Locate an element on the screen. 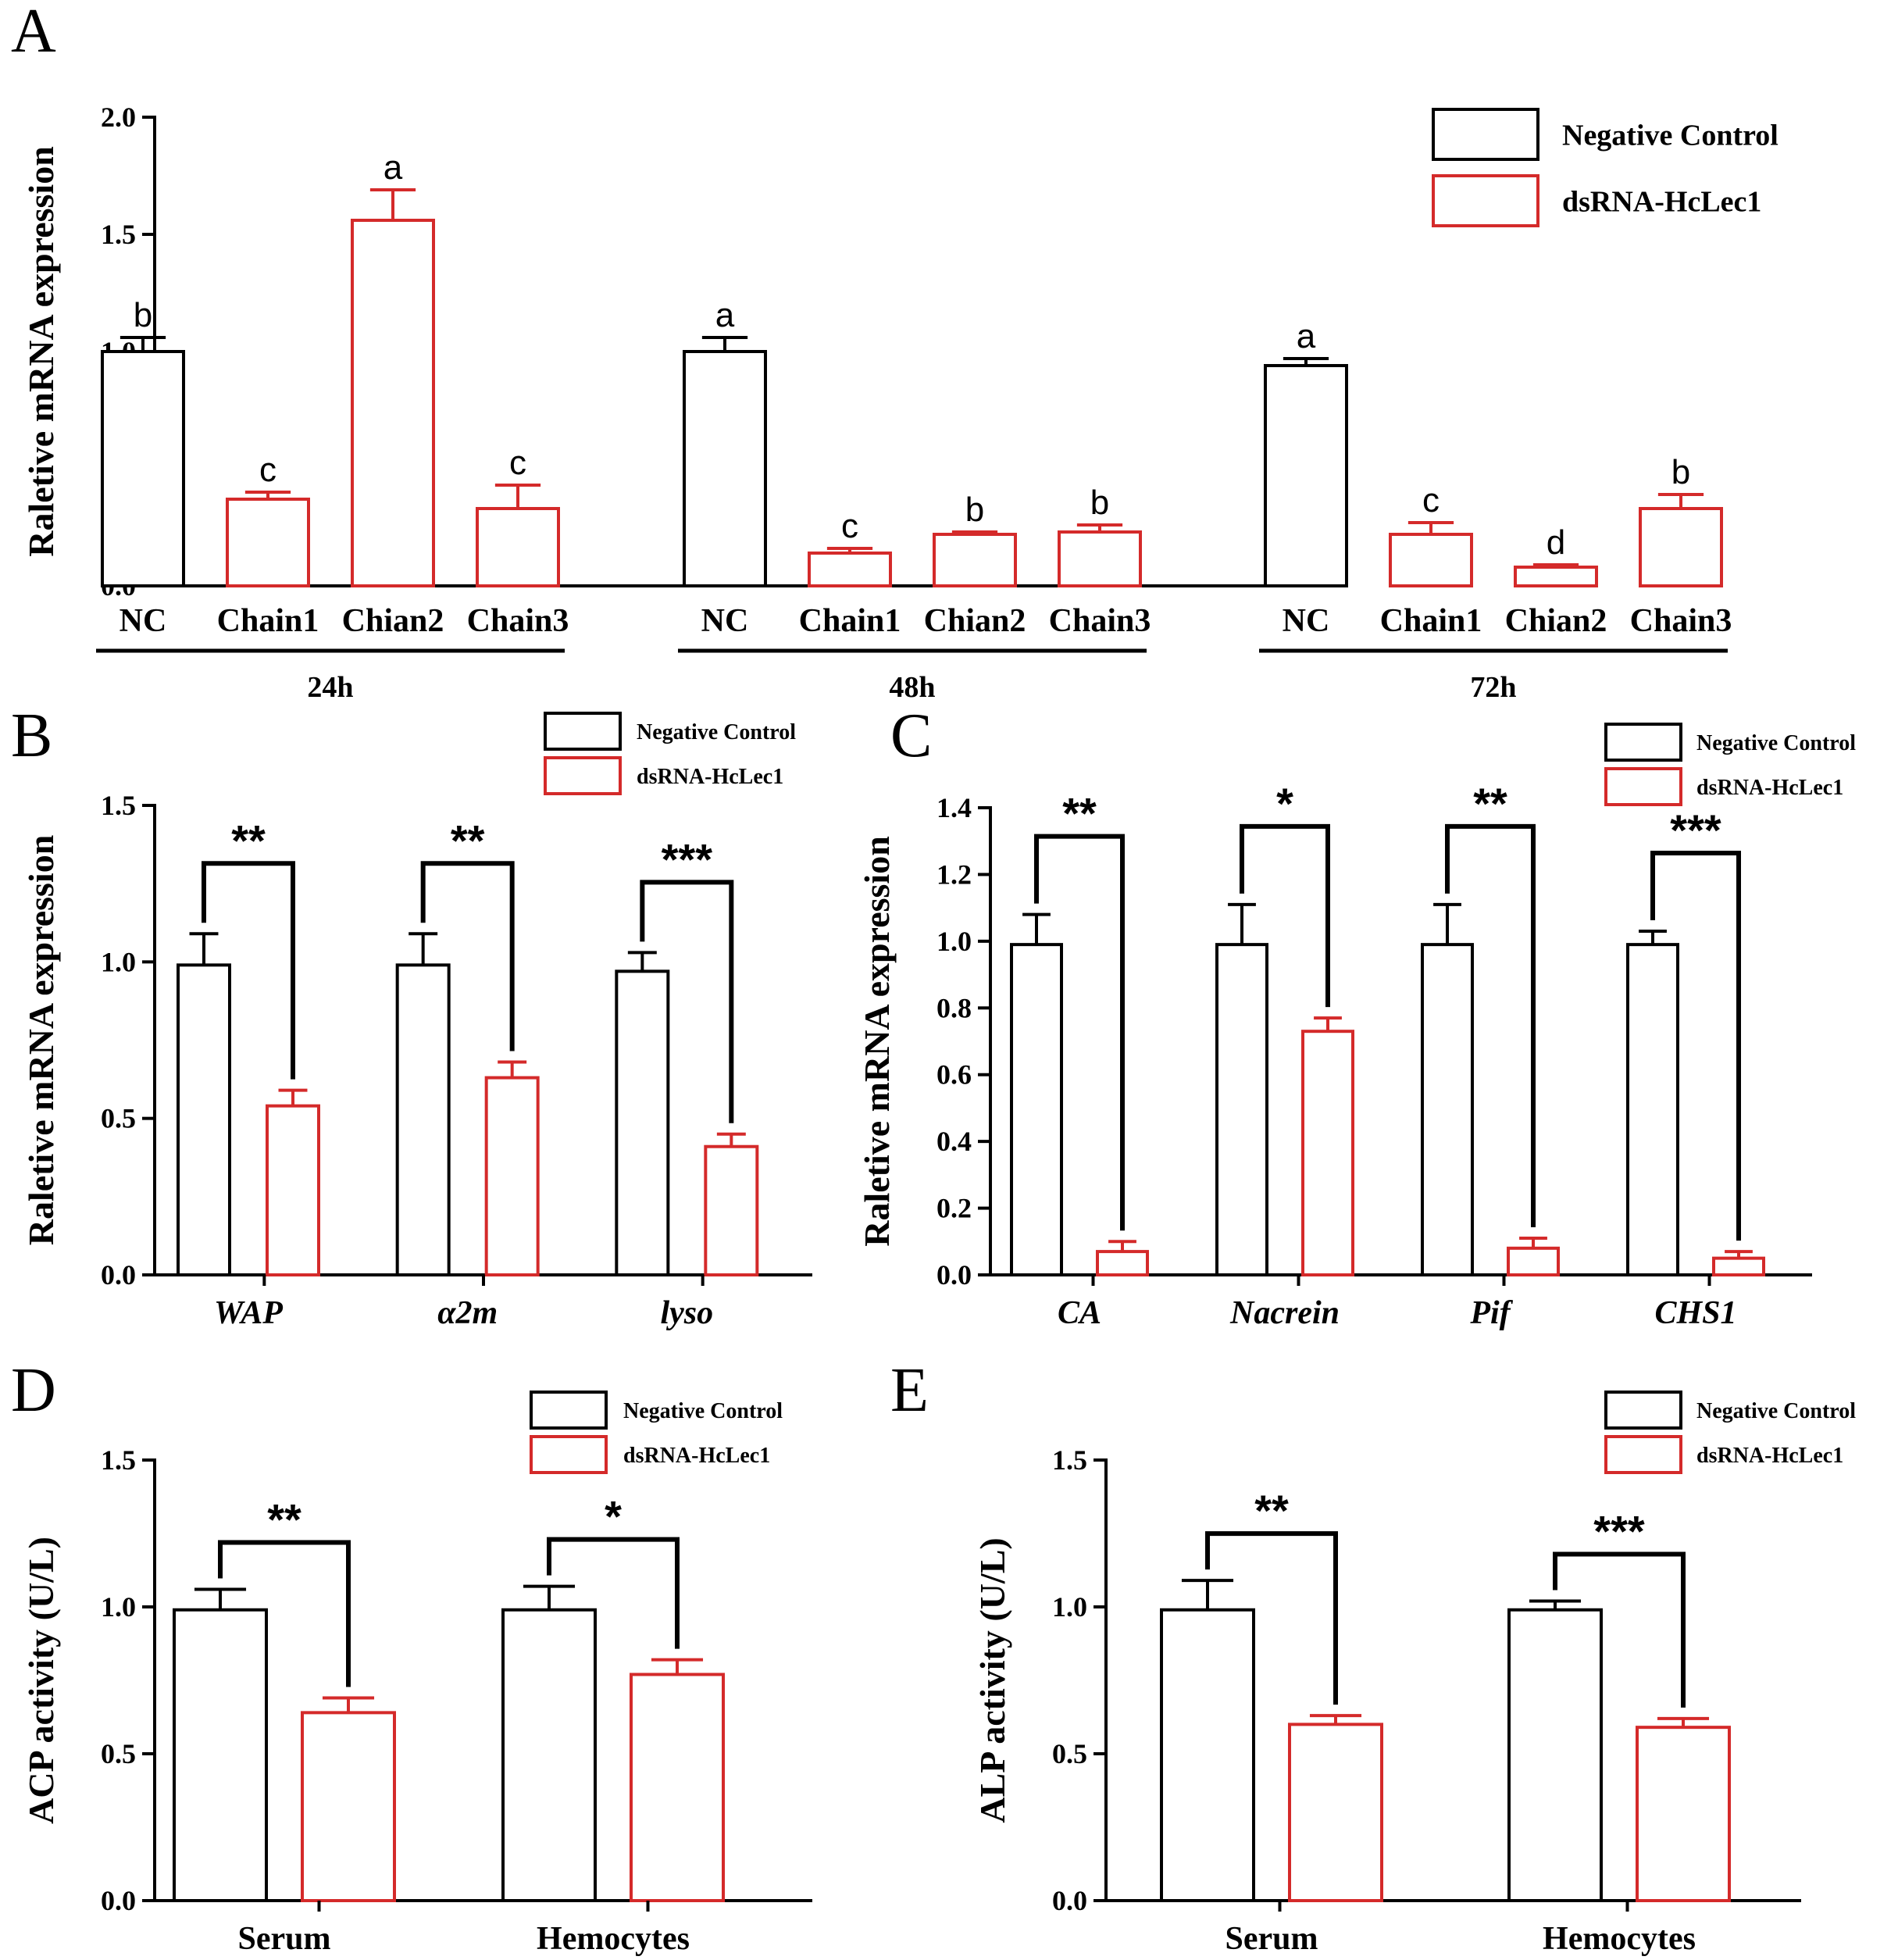 The height and width of the screenshot is (1960, 1898). y-tick-label: 1.0 is located at coordinates (954, 941).